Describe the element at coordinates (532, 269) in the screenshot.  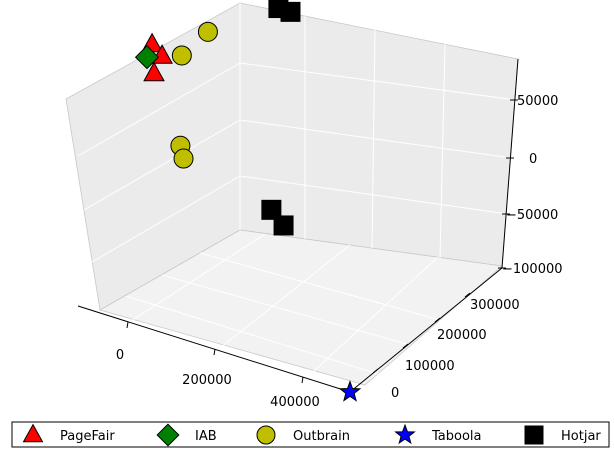
I see `z-tick-label: −100000` at that location.